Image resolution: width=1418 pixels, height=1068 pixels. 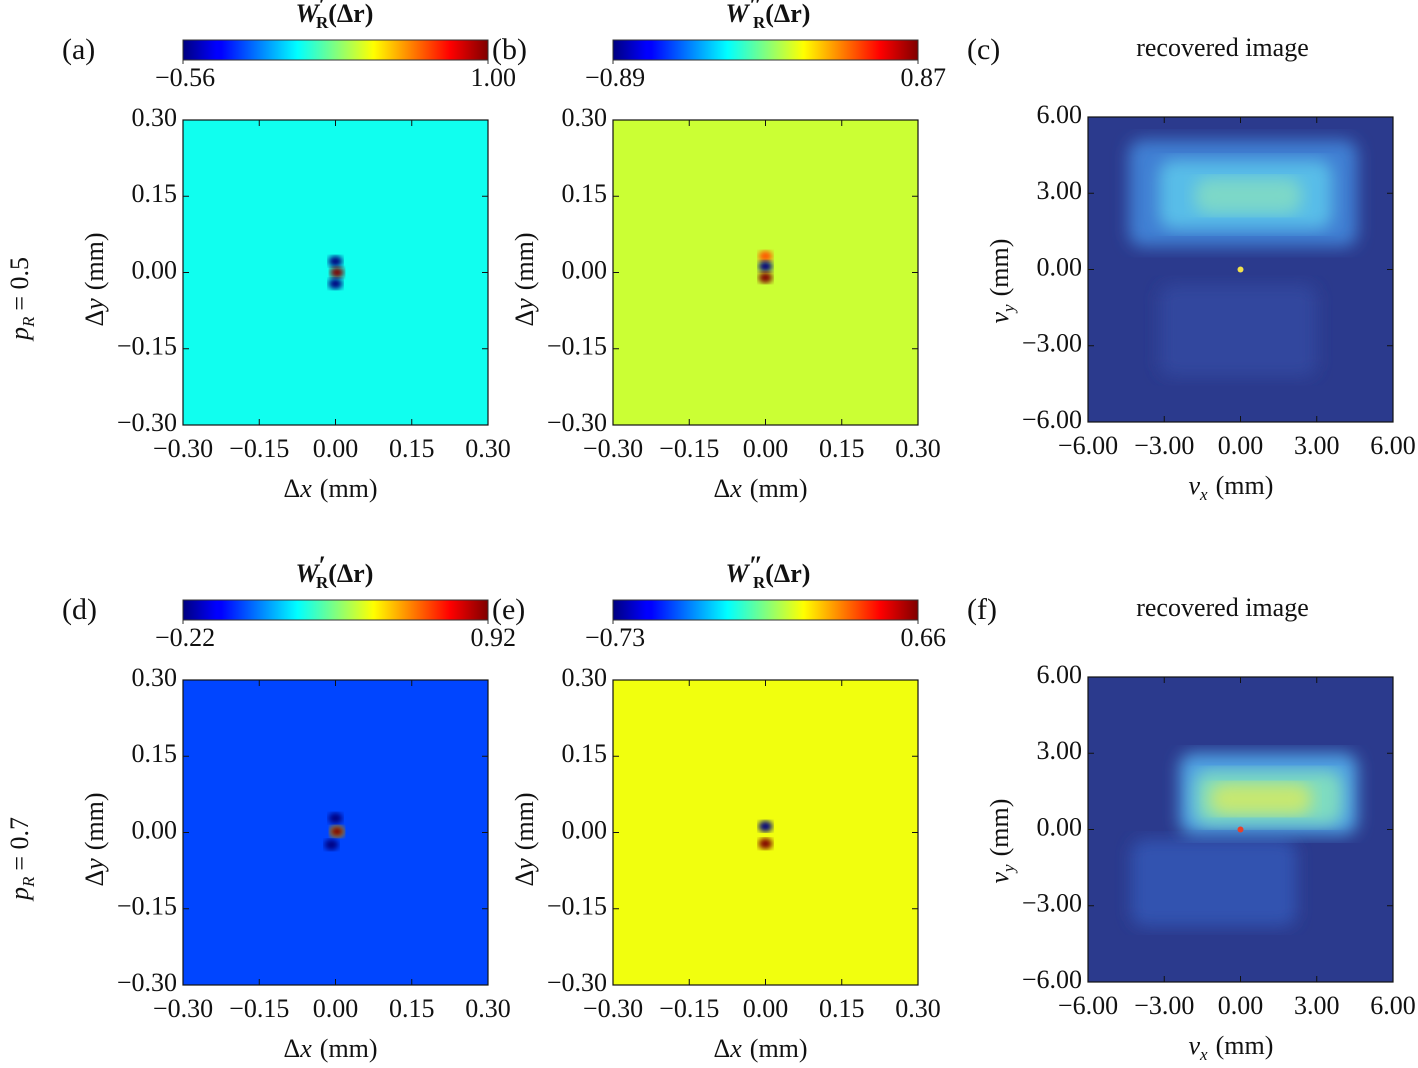 I want to click on y-axis-title: vy (mm), so click(x=1001, y=841).